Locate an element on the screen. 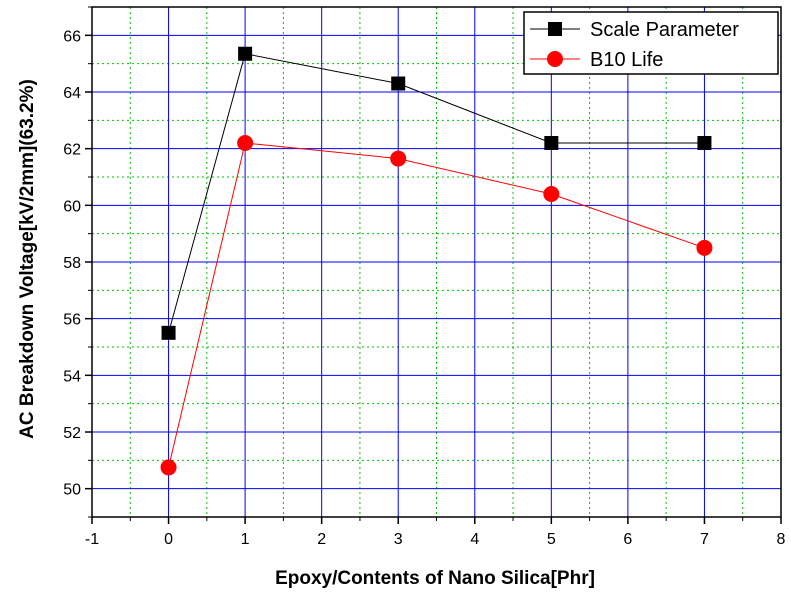 The image size is (791, 603). y-tick-label: 56 is located at coordinates (72, 320).